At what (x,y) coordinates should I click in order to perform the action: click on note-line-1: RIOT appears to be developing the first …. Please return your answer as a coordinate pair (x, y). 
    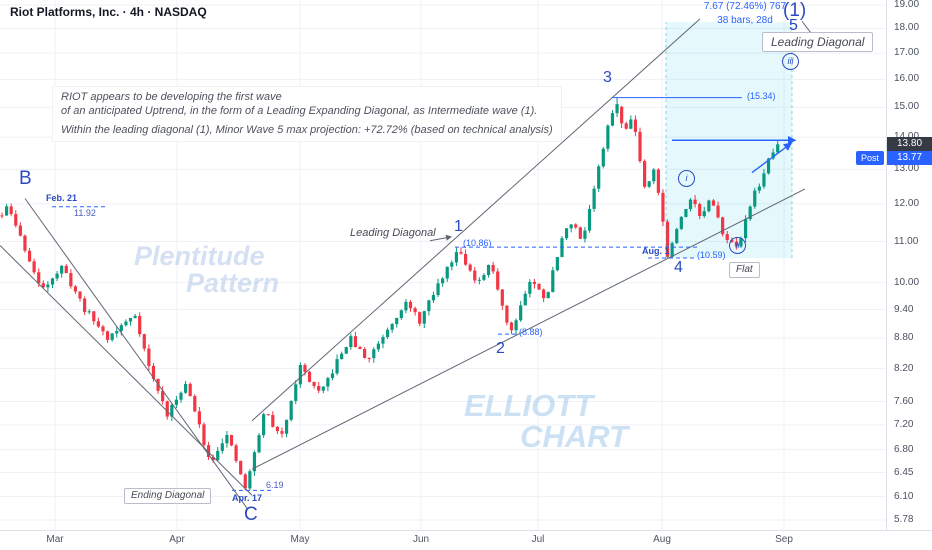
    Looking at the image, I should click on (171, 97).